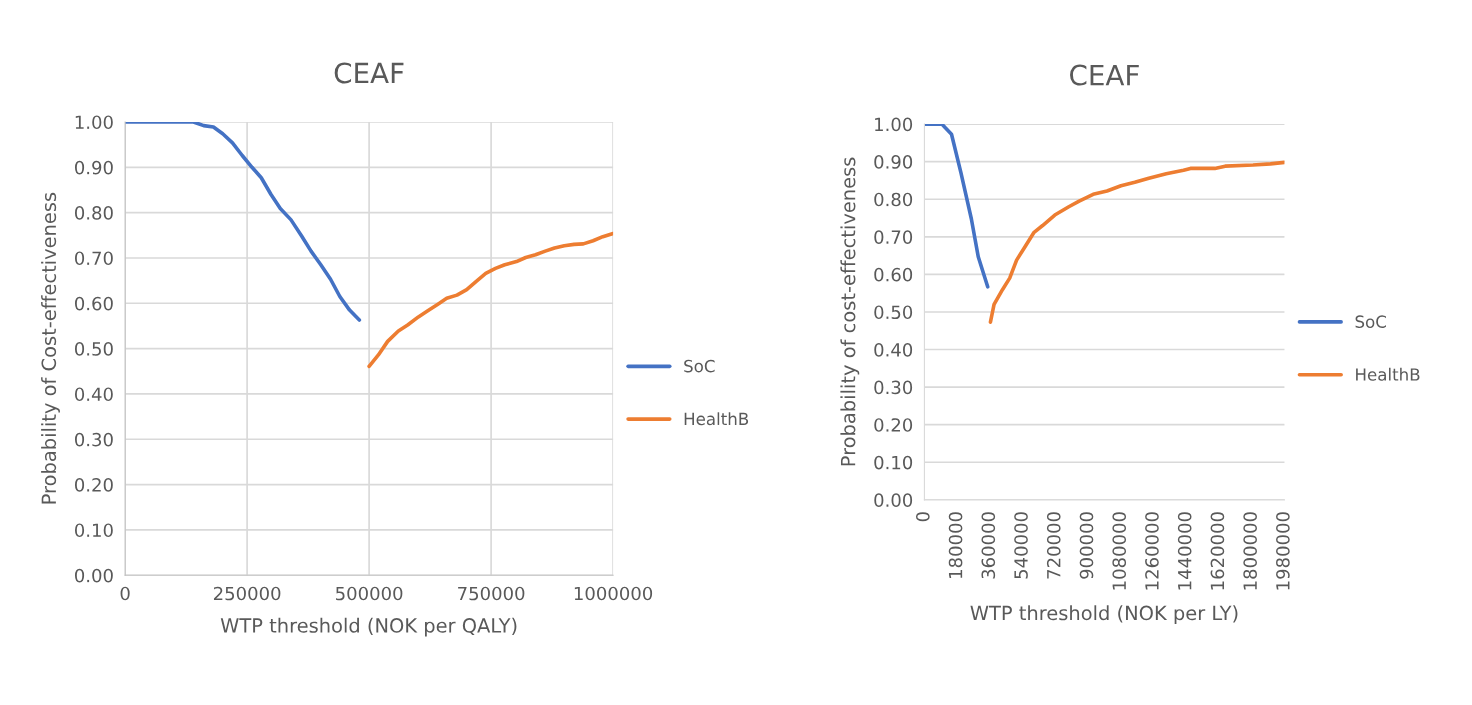  What do you see at coordinates (850, 311) in the screenshot?
I see `y-axis-title: Probability of cost-effectiveness` at bounding box center [850, 311].